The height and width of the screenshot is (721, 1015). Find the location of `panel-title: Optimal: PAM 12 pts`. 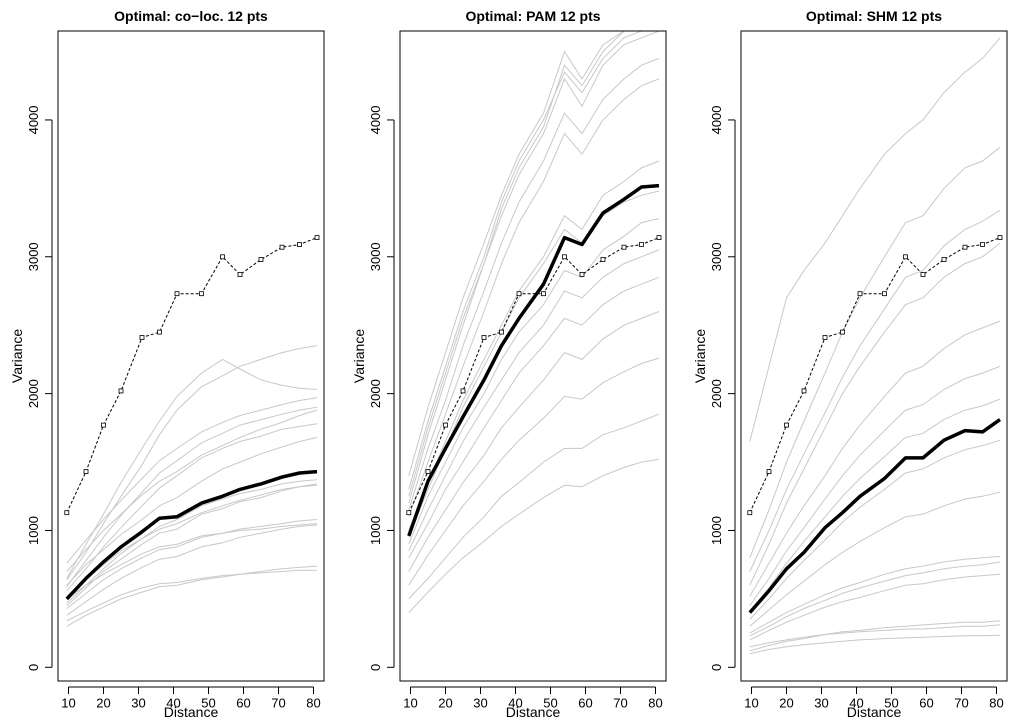

panel-title: Optimal: PAM 12 pts is located at coordinates (532, 16).